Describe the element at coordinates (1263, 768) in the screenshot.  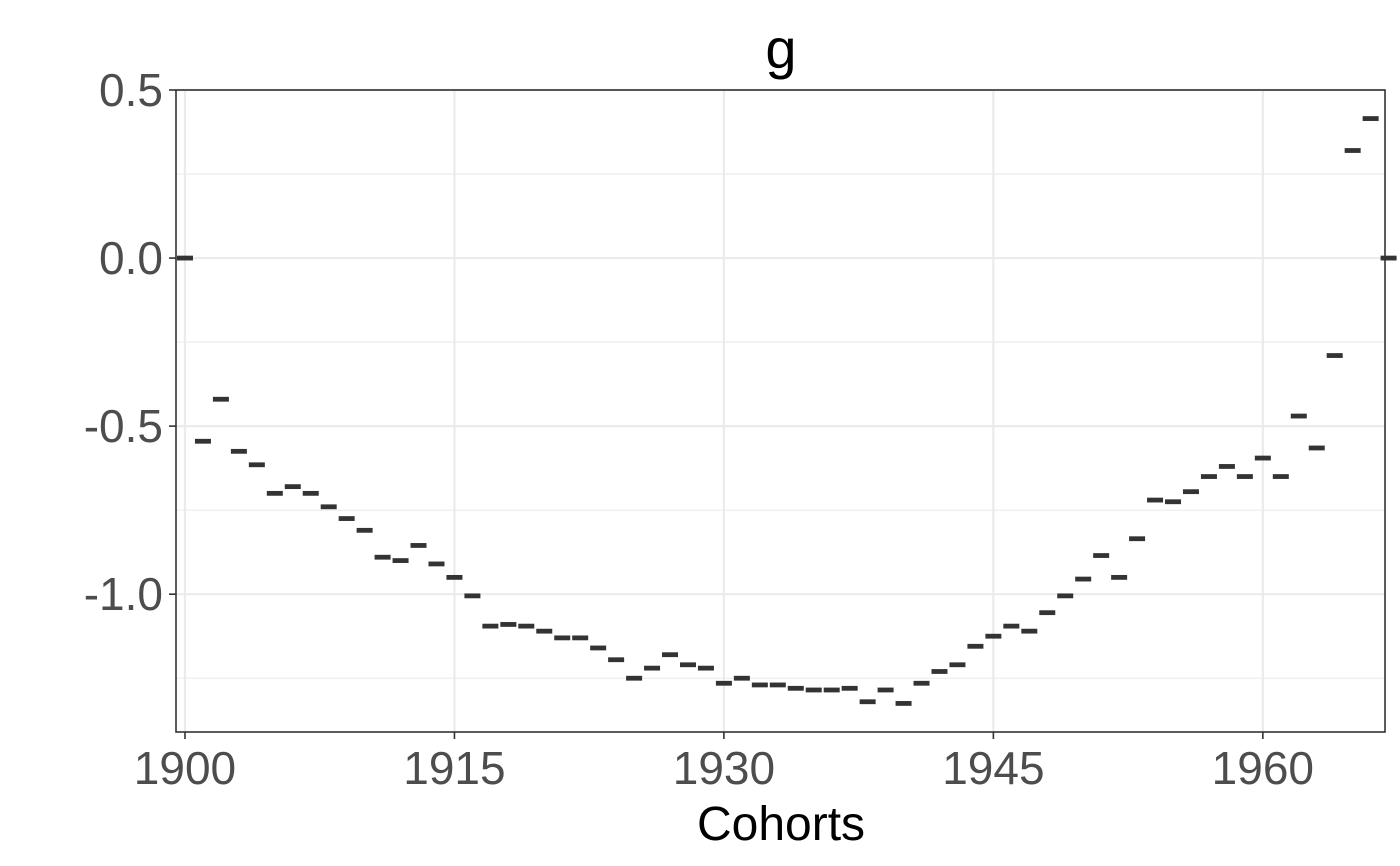
I see `x-tick-label: 1960` at that location.